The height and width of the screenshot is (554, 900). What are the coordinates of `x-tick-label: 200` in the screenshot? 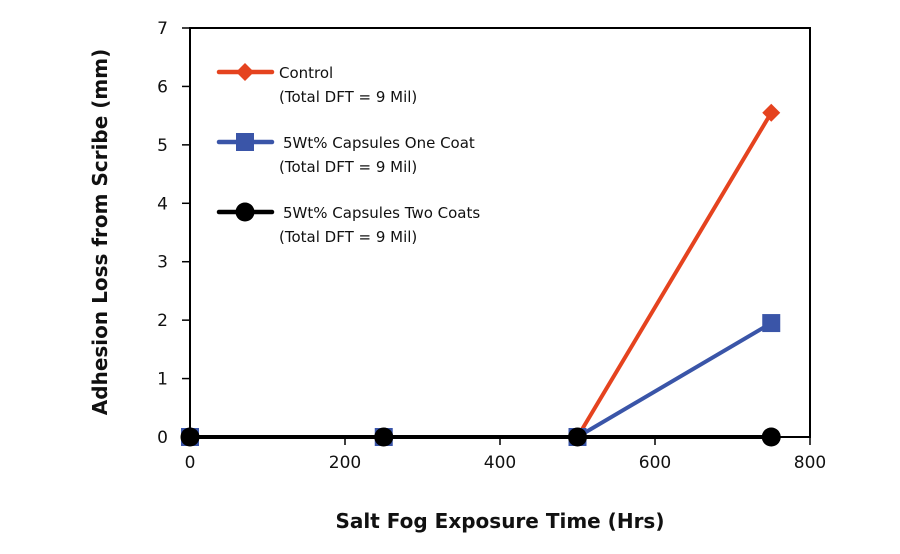 It's located at (345, 463).